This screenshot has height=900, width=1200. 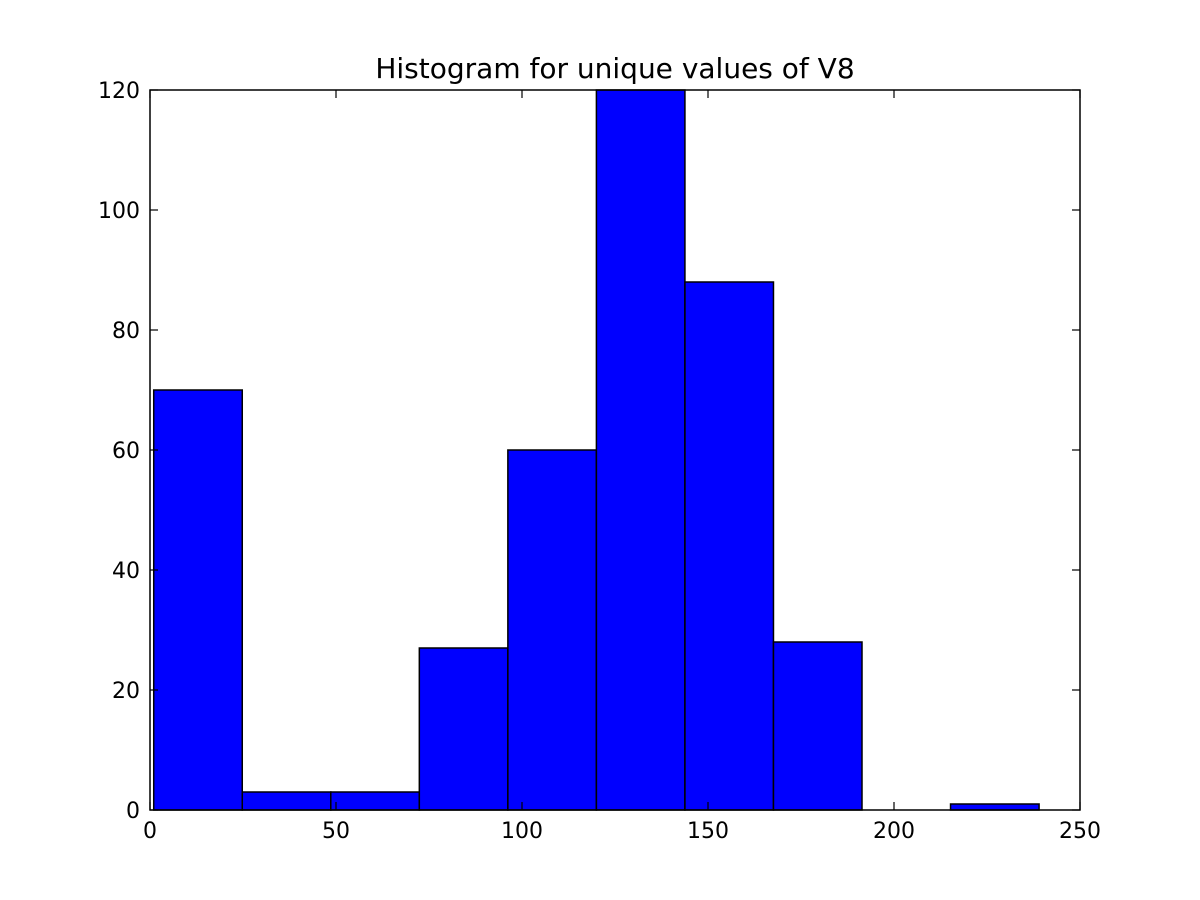 What do you see at coordinates (126, 571) in the screenshot?
I see `y-tick-label-40: 40` at bounding box center [126, 571].